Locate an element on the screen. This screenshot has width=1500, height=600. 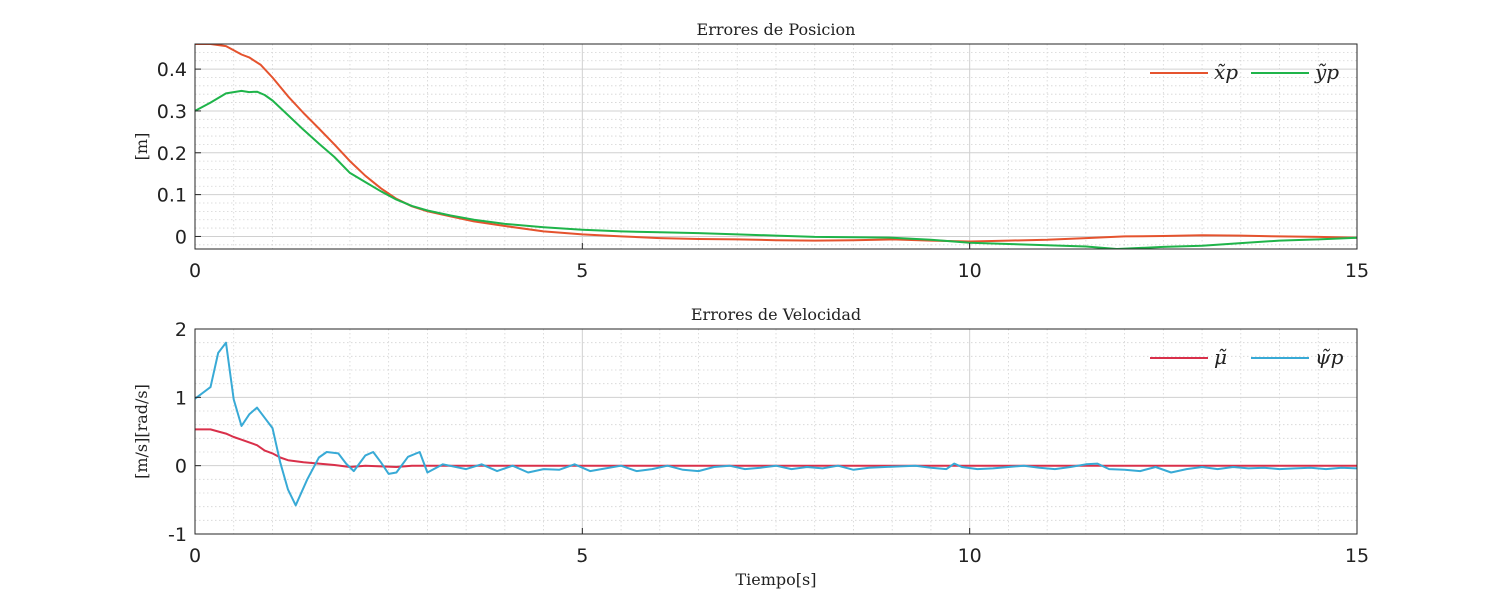
y-tick-label: 1 is located at coordinates (181, 398).